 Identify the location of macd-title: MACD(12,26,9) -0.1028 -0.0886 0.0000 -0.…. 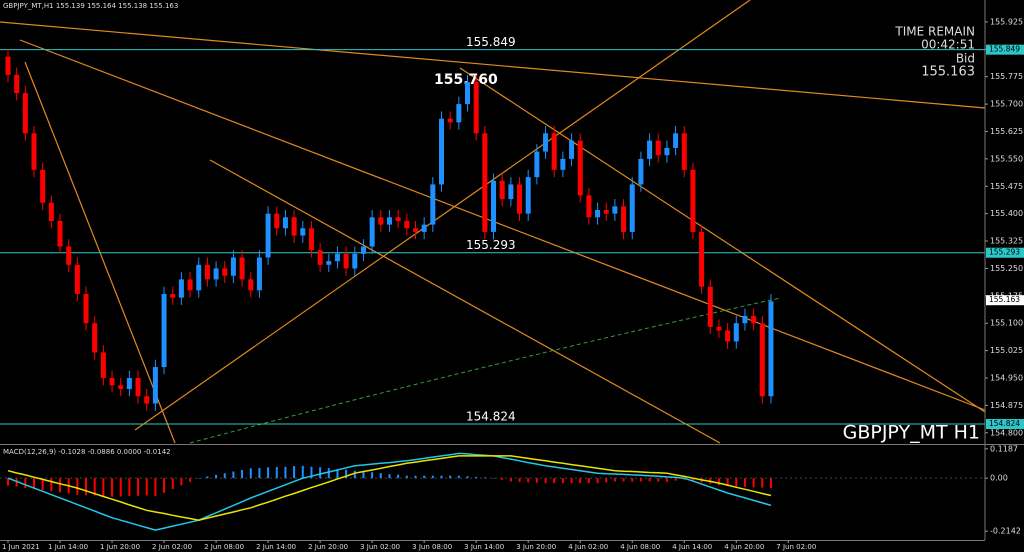
(87, 452).